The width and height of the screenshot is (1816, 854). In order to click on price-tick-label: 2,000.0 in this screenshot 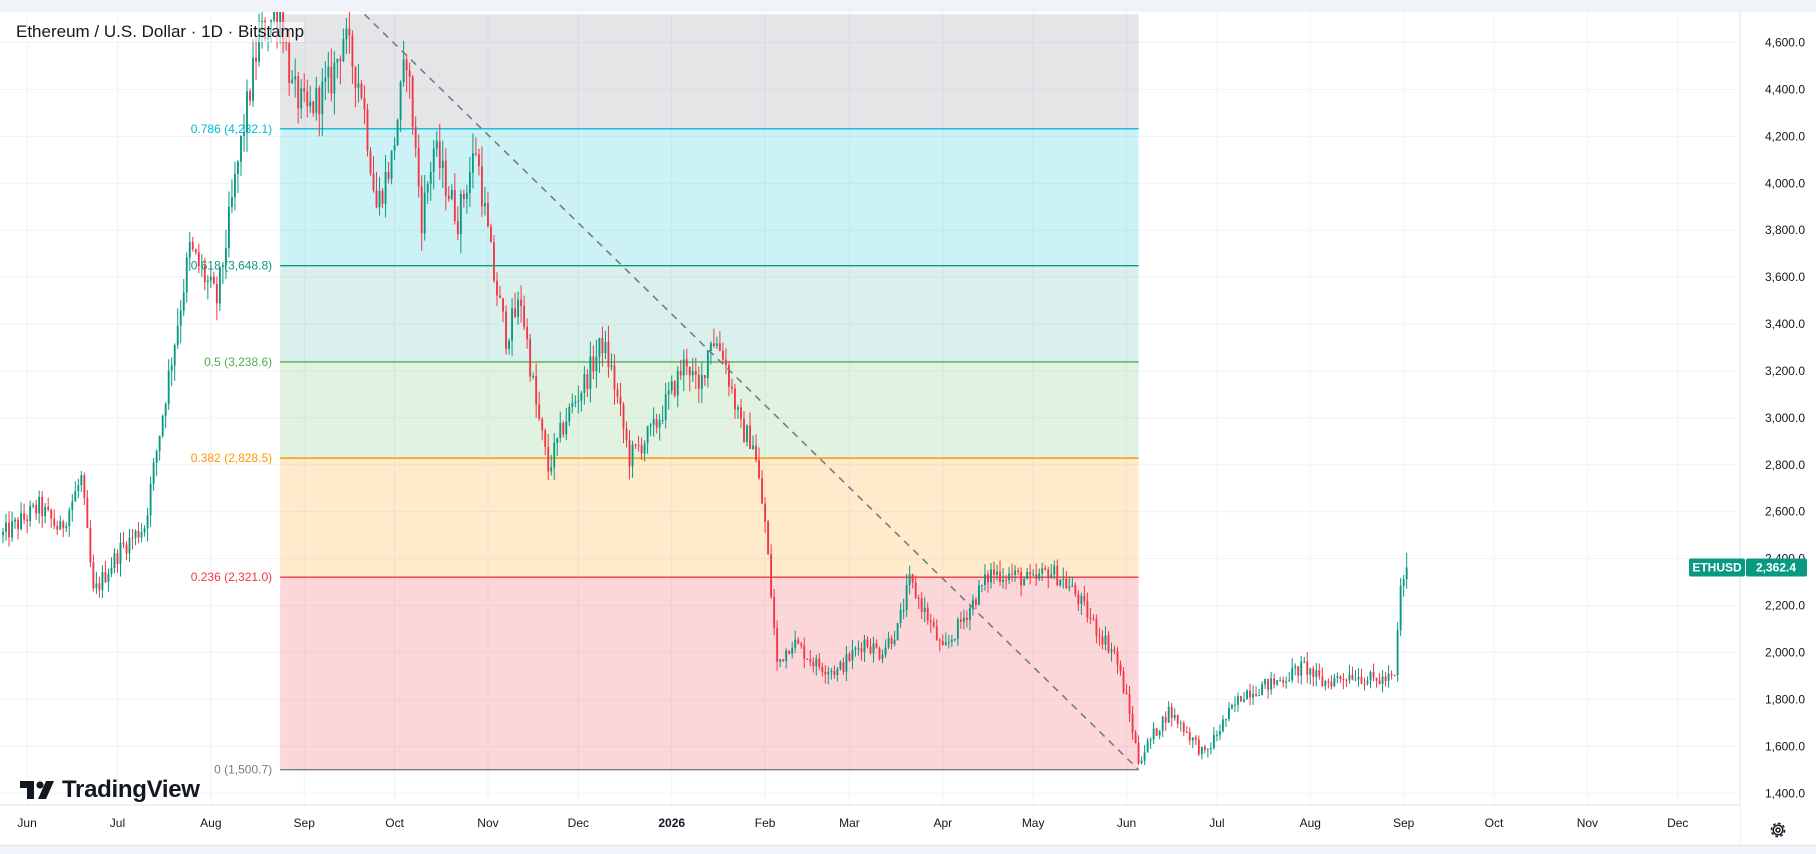, I will do `click(1785, 653)`.